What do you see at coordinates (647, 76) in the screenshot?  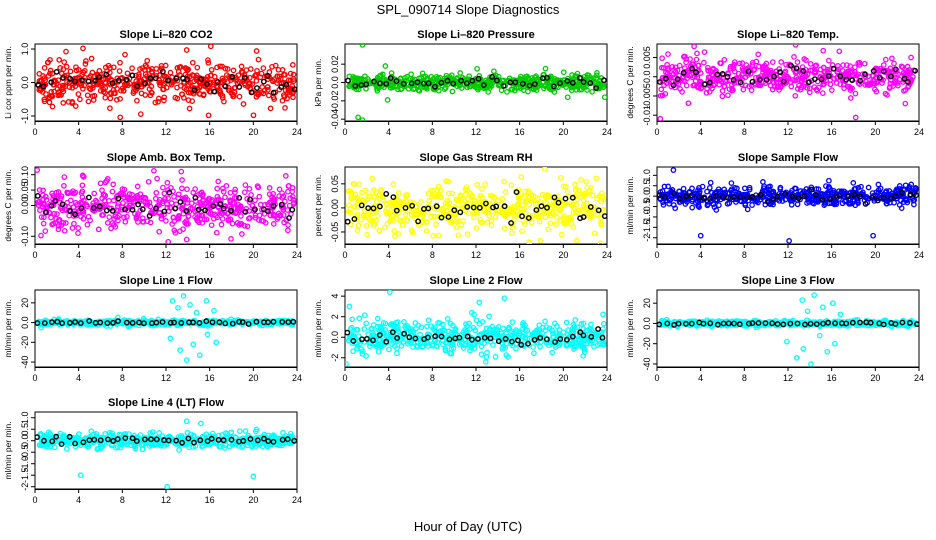 I see `y-tick-label: 0.0` at bounding box center [647, 76].